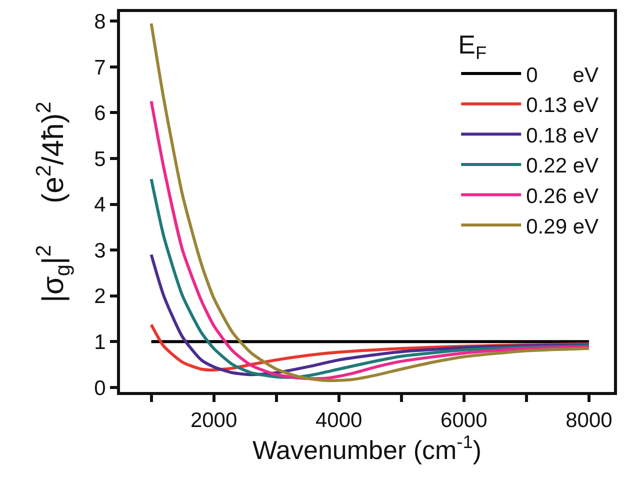 The image size is (636, 477). What do you see at coordinates (100, 205) in the screenshot?
I see `y-tick-label: 4` at bounding box center [100, 205].